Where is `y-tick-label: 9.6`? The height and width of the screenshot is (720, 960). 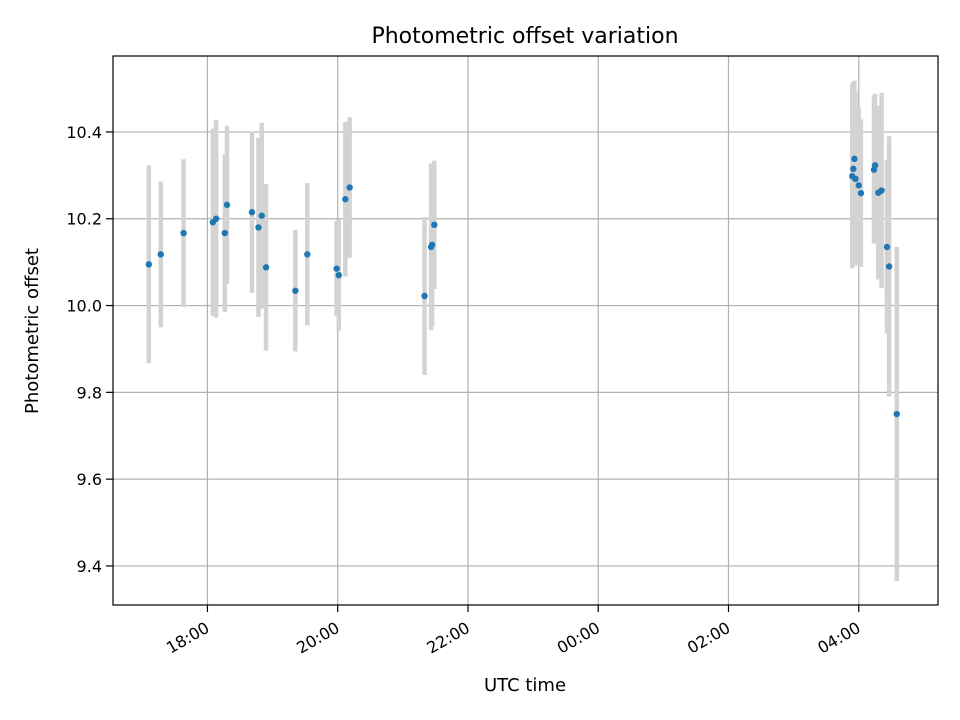
y-tick-label: 9.6 is located at coordinates (89, 479).